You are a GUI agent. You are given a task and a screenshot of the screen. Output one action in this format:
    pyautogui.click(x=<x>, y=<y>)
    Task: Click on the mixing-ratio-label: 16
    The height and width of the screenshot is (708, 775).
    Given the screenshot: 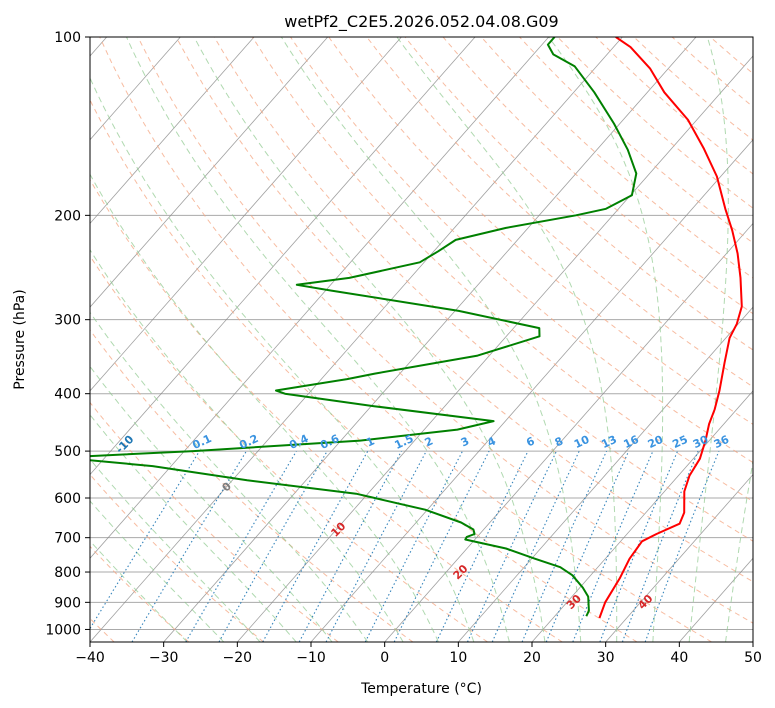 What is the action you would take?
    pyautogui.click(x=632, y=442)
    